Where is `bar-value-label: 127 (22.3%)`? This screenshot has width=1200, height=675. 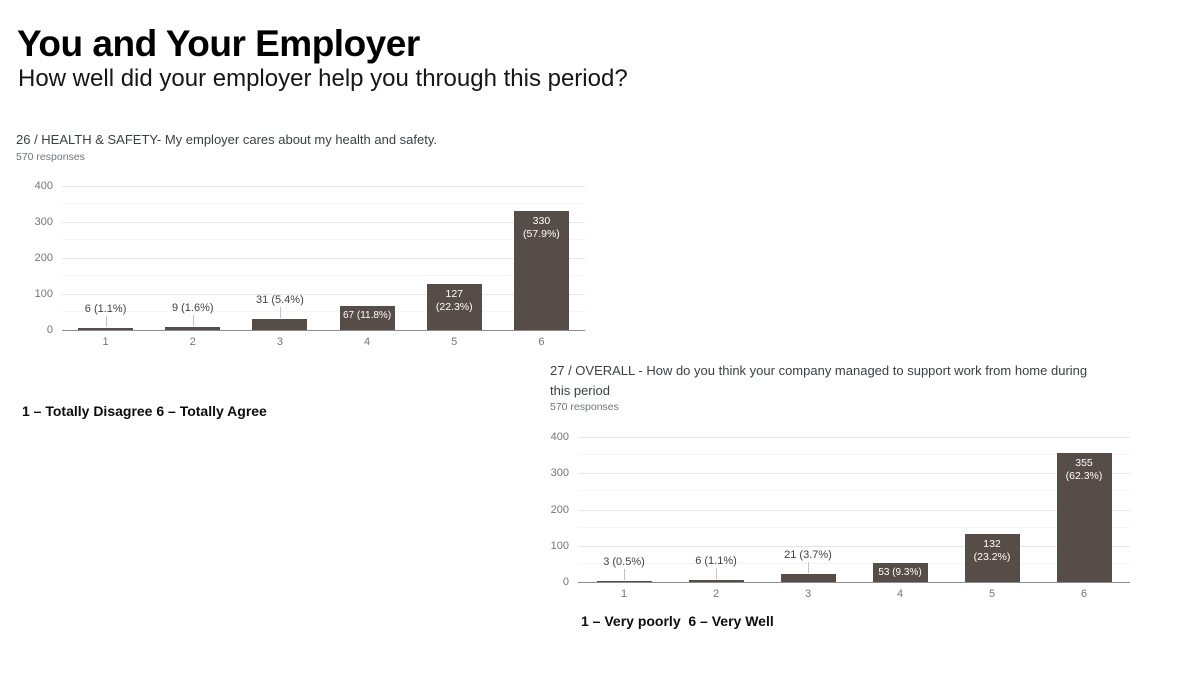 bar-value-label: 127 (22.3%) is located at coordinates (454, 301).